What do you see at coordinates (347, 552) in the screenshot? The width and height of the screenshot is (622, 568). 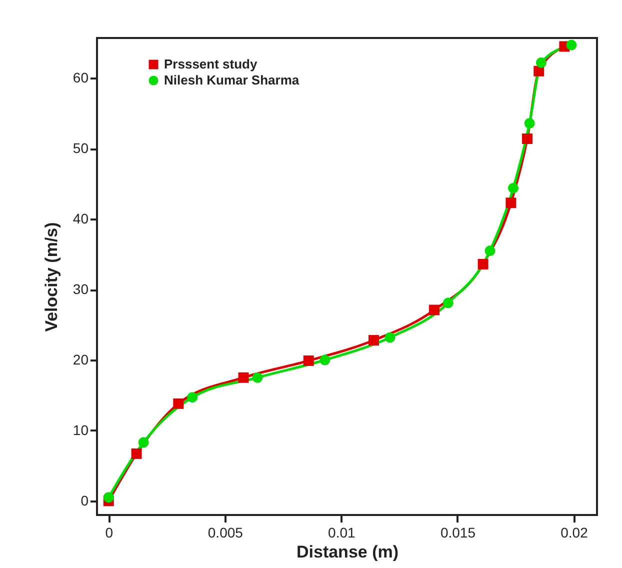 I see `x-axis-title: Distanse (m)` at bounding box center [347, 552].